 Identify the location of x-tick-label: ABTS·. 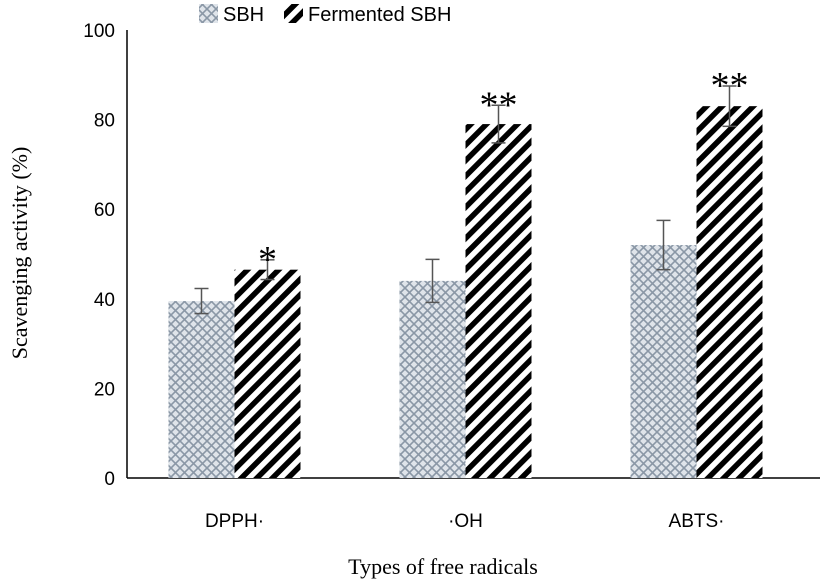
(697, 521).